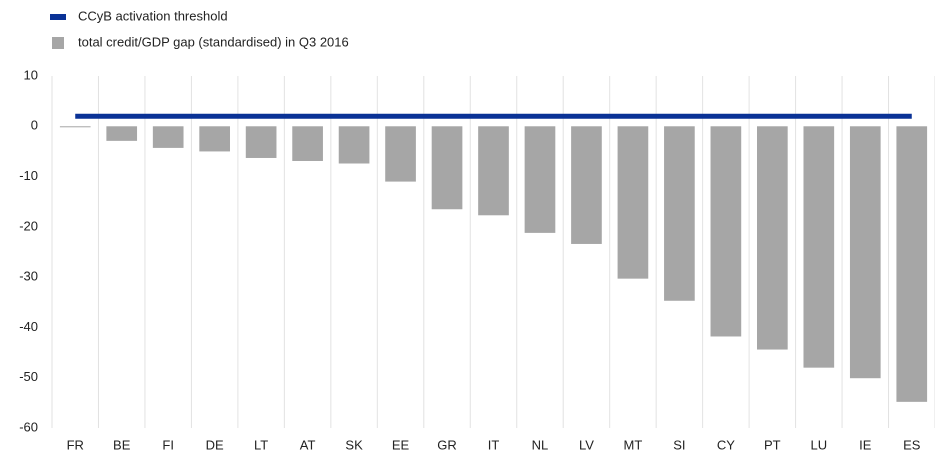 The image size is (935, 452). I want to click on y-tick-label: -30, so click(28, 276).